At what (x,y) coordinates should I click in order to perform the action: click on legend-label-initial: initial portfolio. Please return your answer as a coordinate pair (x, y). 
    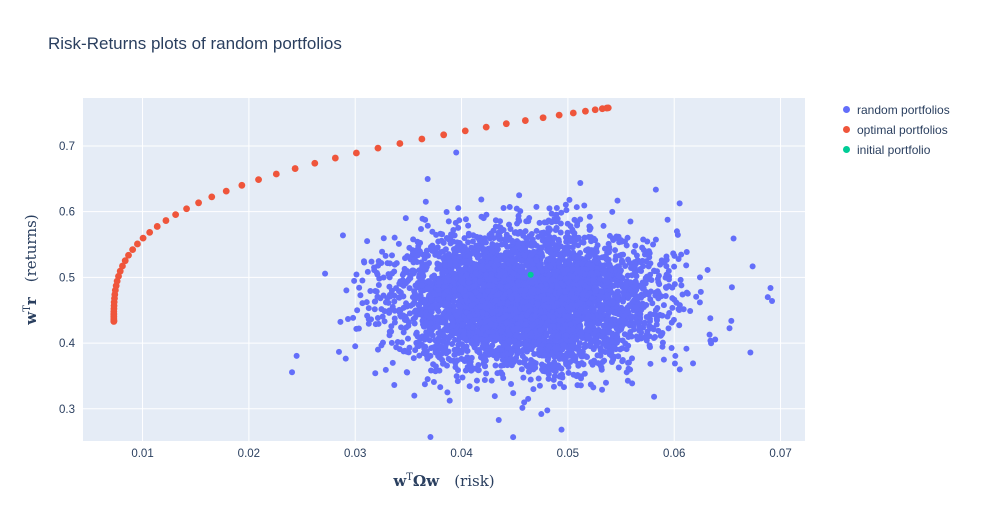
    Looking at the image, I should click on (894, 149).